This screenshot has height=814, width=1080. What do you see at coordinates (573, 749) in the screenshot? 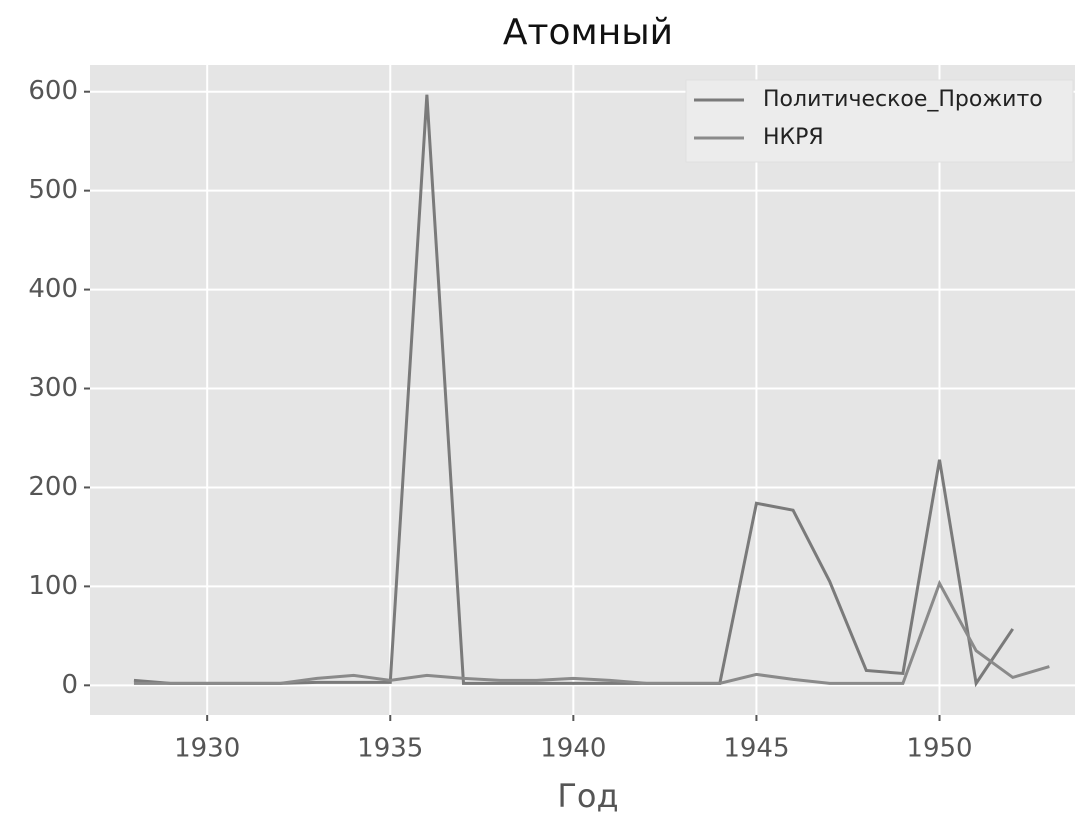
I see `x-tick-label: 1940` at bounding box center [573, 749].